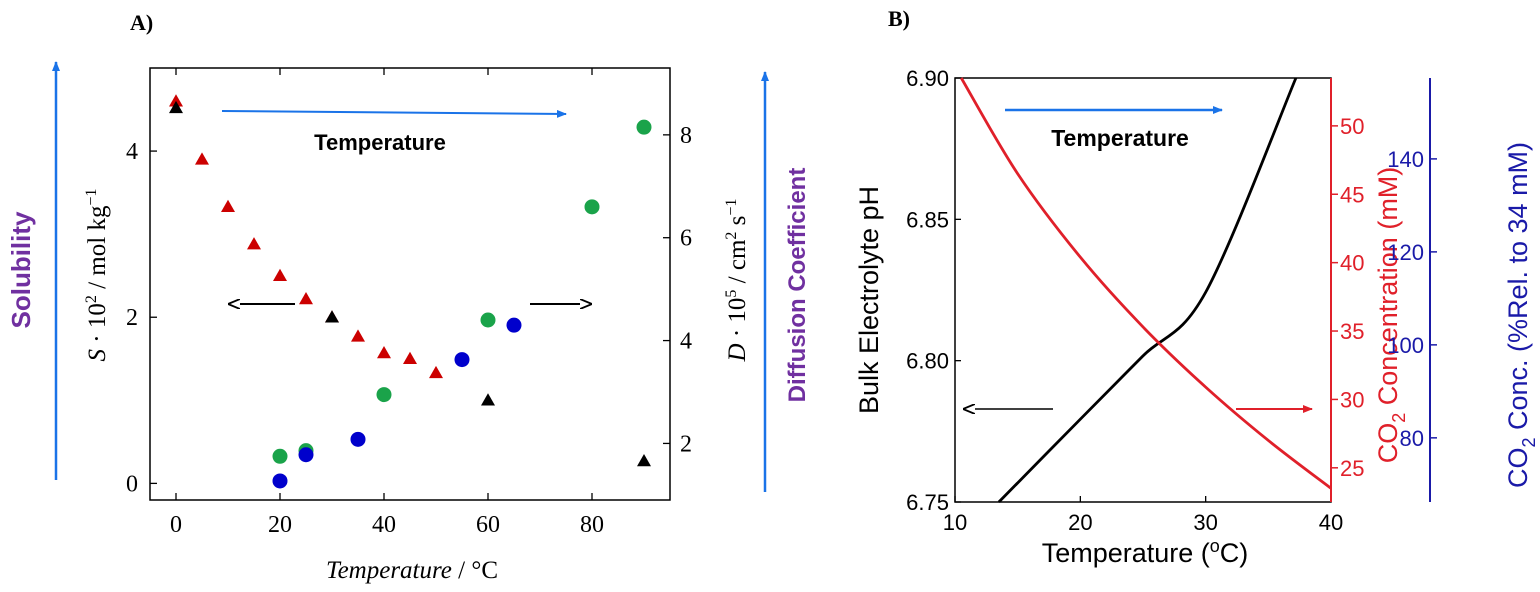 Image resolution: width=1540 pixels, height=592 pixels. Describe the element at coordinates (797, 285) in the screenshot. I see `diffusion-side-label: Diffusion Coefficient` at that location.